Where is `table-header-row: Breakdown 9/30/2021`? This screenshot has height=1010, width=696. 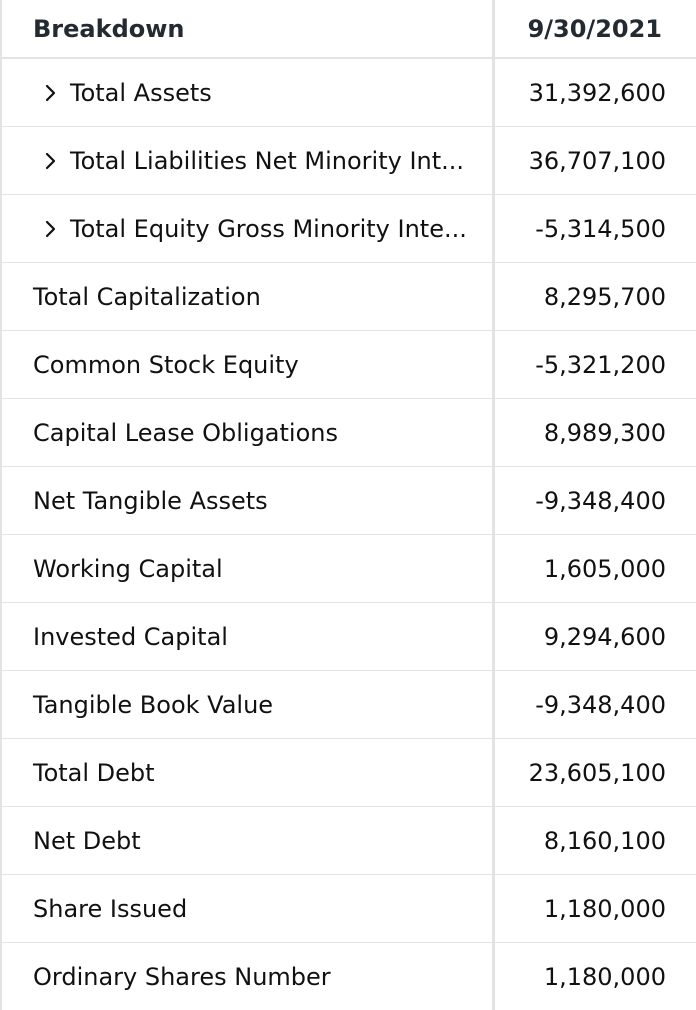
table-header-row: Breakdown 9/30/2021 is located at coordinates (349, 29).